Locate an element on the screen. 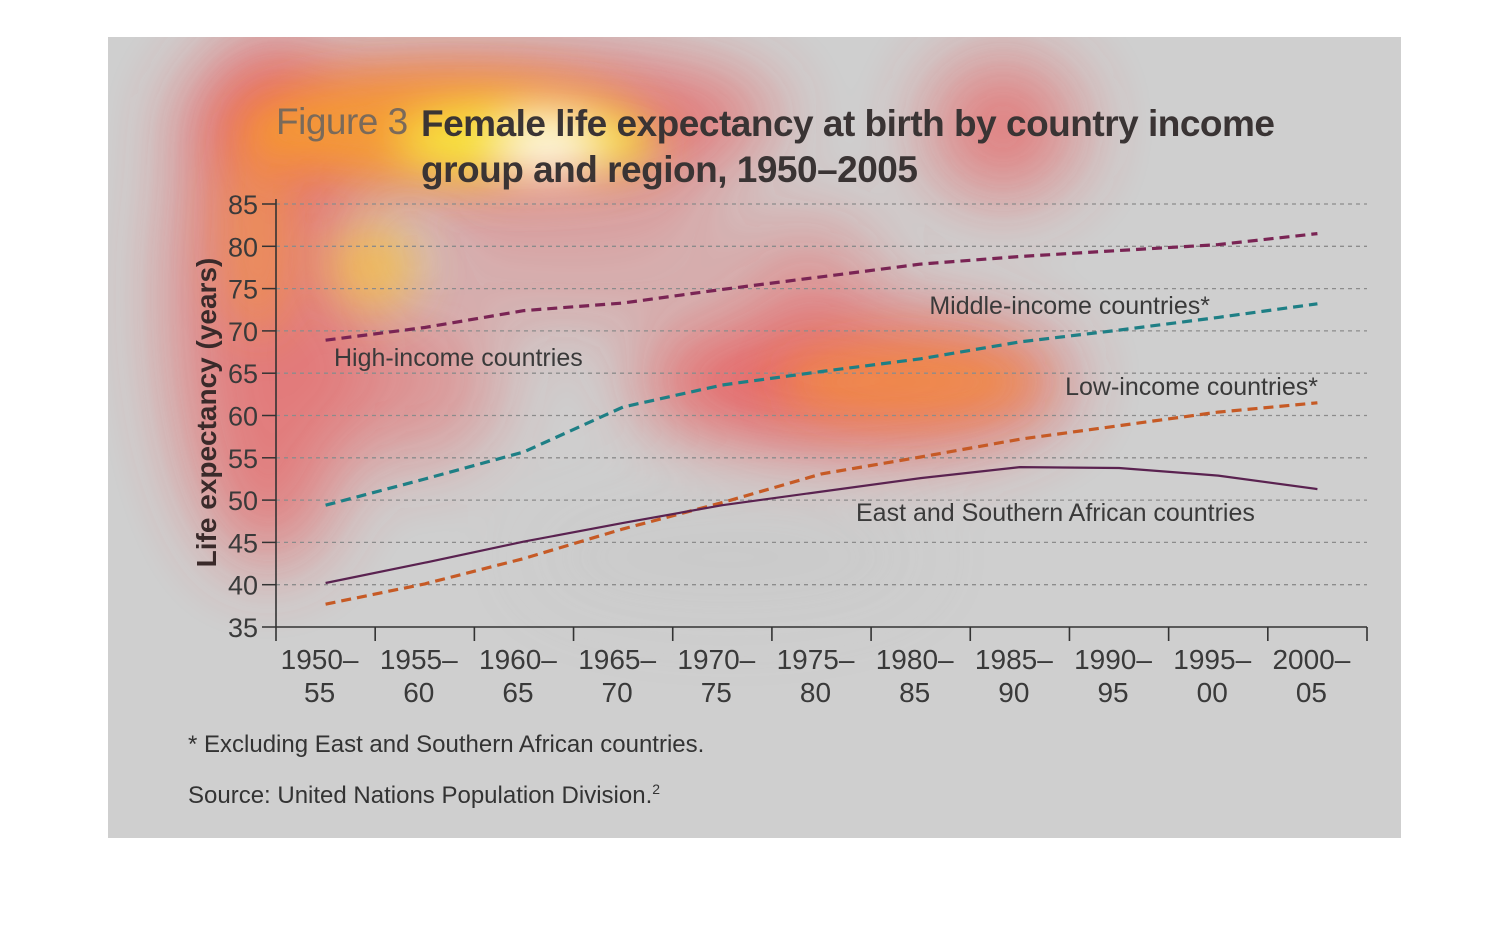  series-line-low is located at coordinates (821, 503).